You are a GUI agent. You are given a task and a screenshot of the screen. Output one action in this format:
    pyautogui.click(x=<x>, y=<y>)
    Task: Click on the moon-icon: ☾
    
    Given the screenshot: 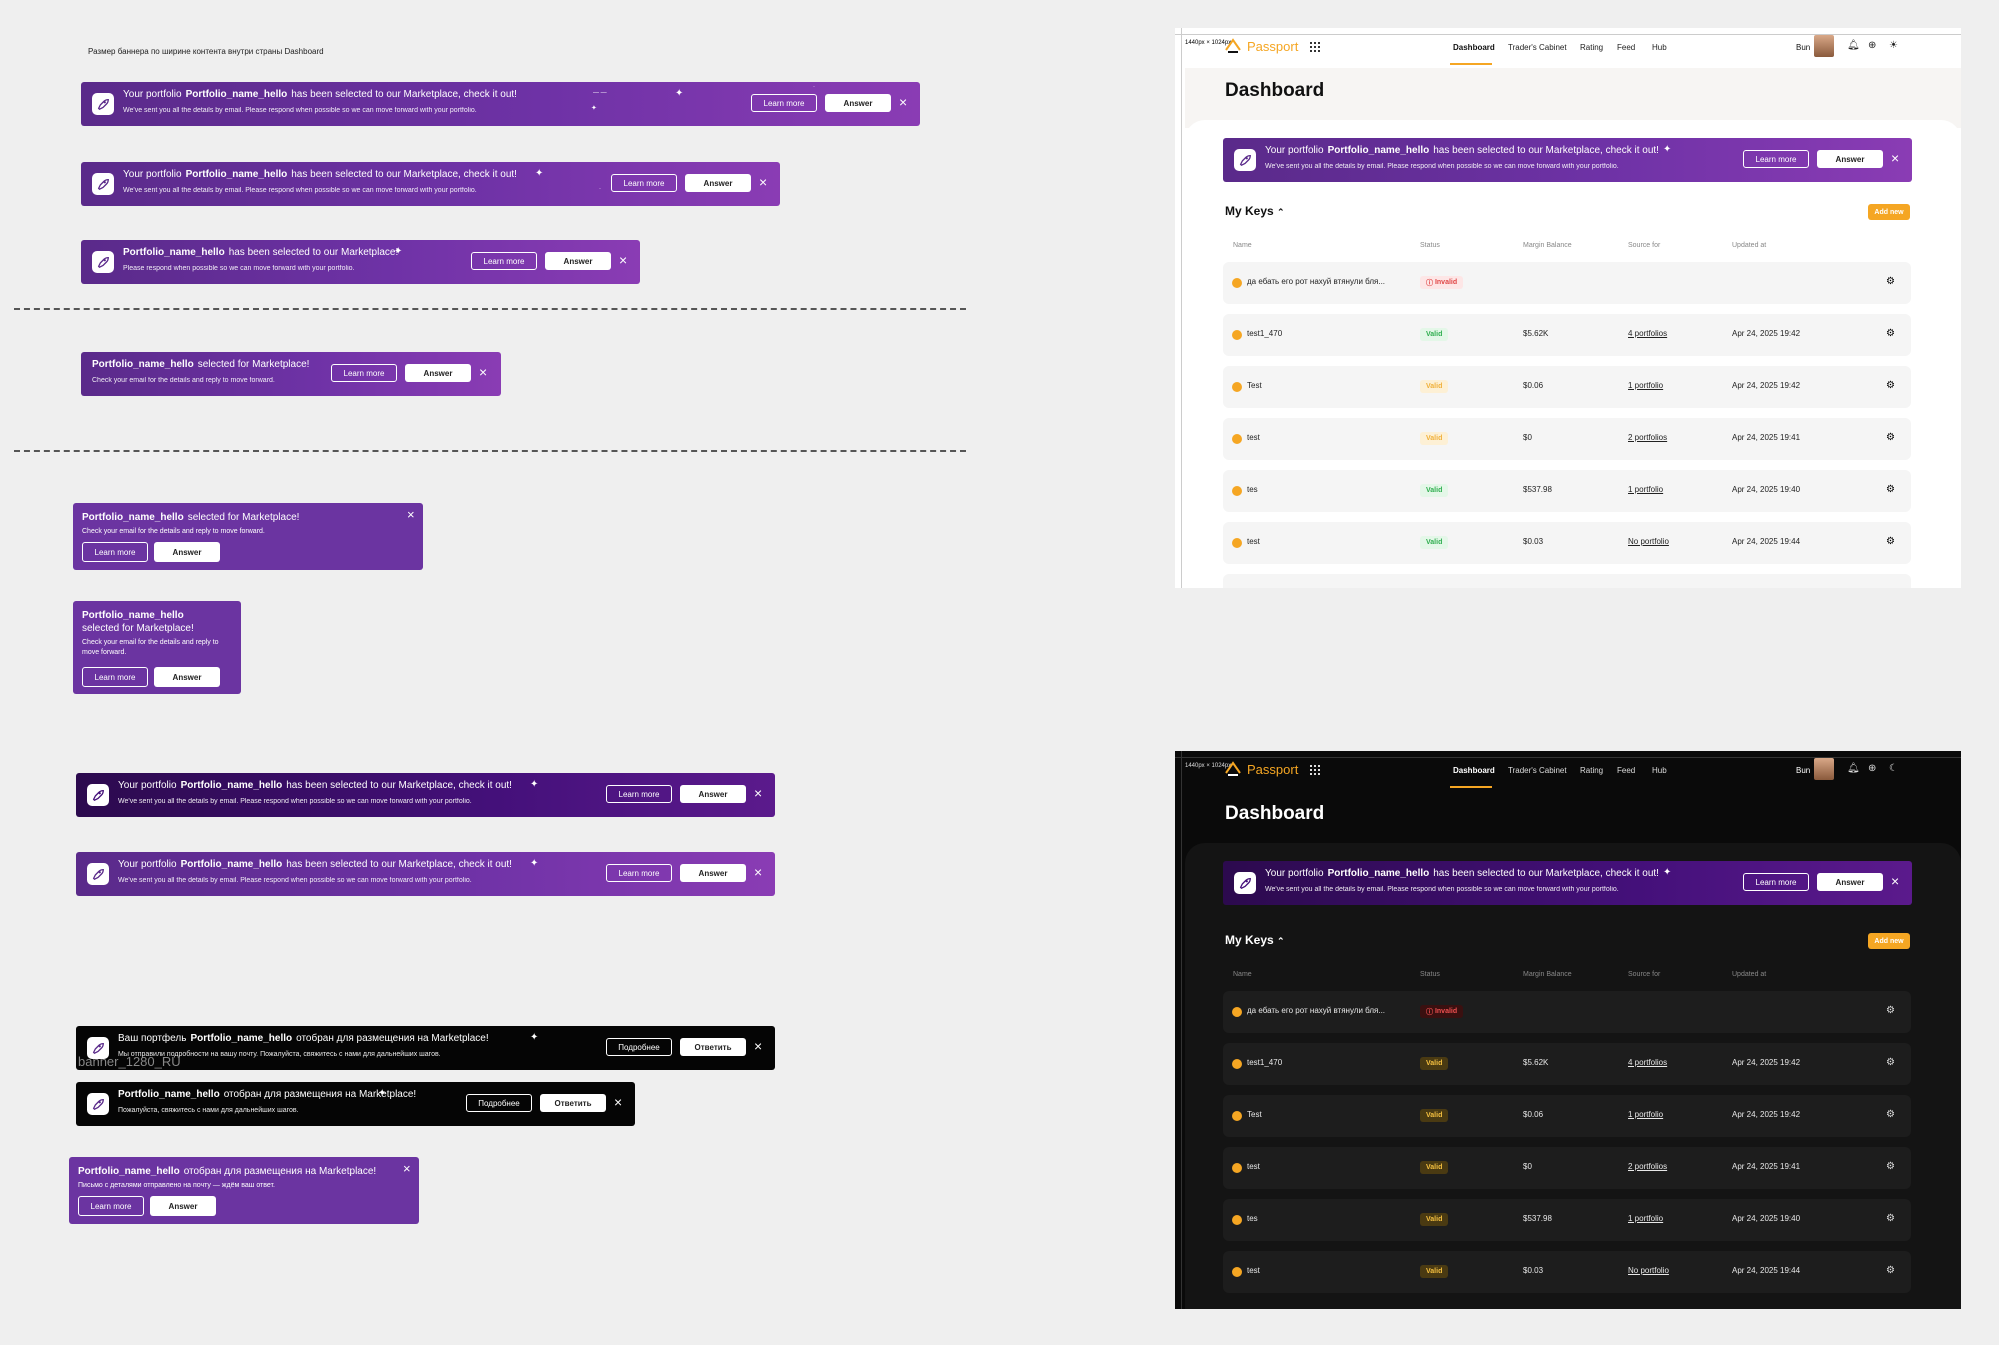 What is the action you would take?
    pyautogui.click(x=1893, y=768)
    